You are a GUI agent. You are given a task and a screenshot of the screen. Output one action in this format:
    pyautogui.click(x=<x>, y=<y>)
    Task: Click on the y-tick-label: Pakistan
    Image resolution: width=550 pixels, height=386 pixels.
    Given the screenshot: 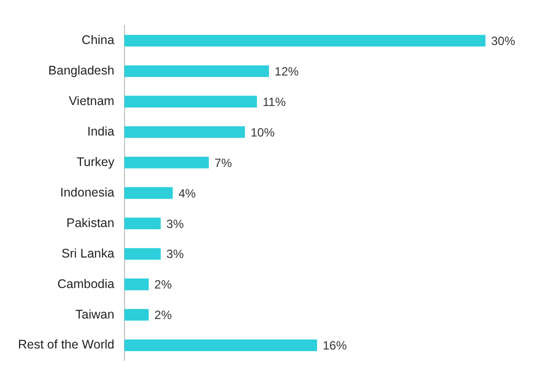 What is the action you would take?
    pyautogui.click(x=90, y=223)
    